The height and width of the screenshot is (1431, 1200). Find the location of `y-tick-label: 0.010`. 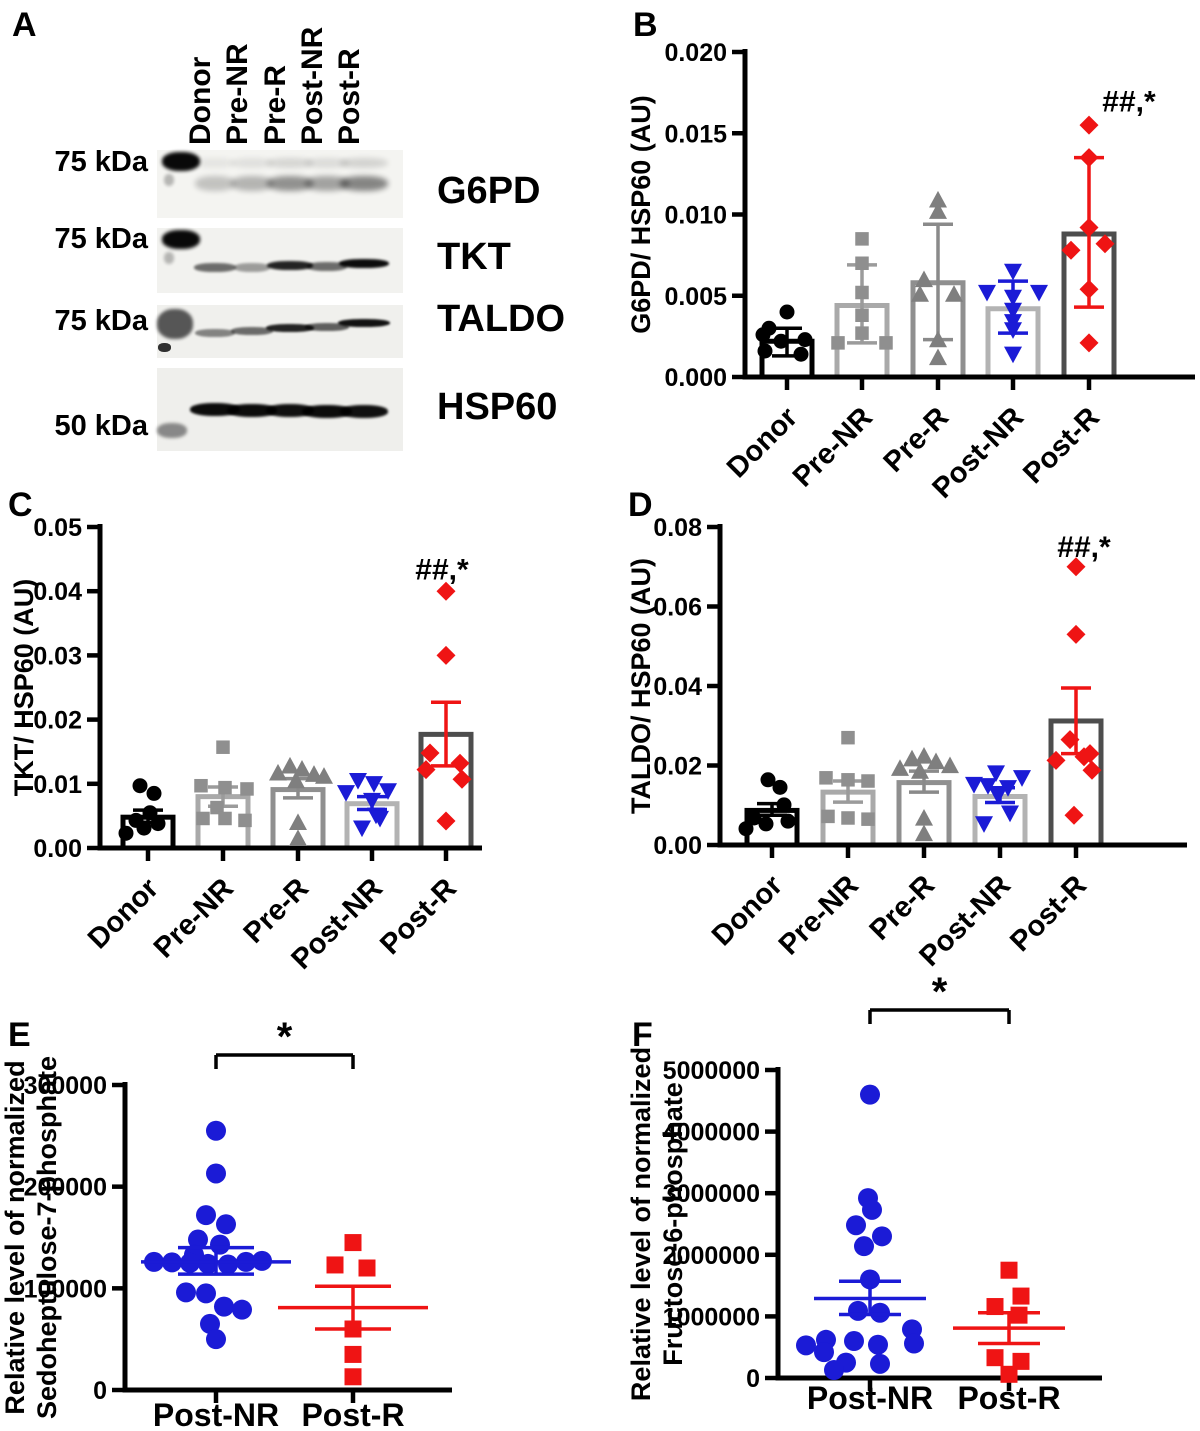

y-tick-label: 0.010 is located at coordinates (695, 216).